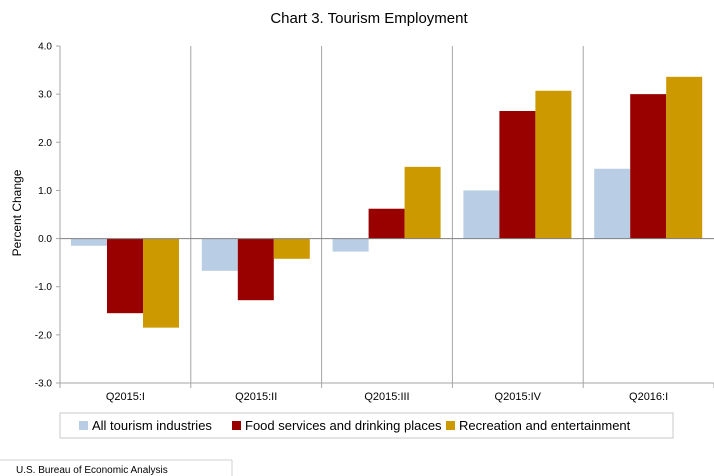 The width and height of the screenshot is (714, 476). What do you see at coordinates (256, 397) in the screenshot?
I see `x-tick-label: Q2015:II` at bounding box center [256, 397].